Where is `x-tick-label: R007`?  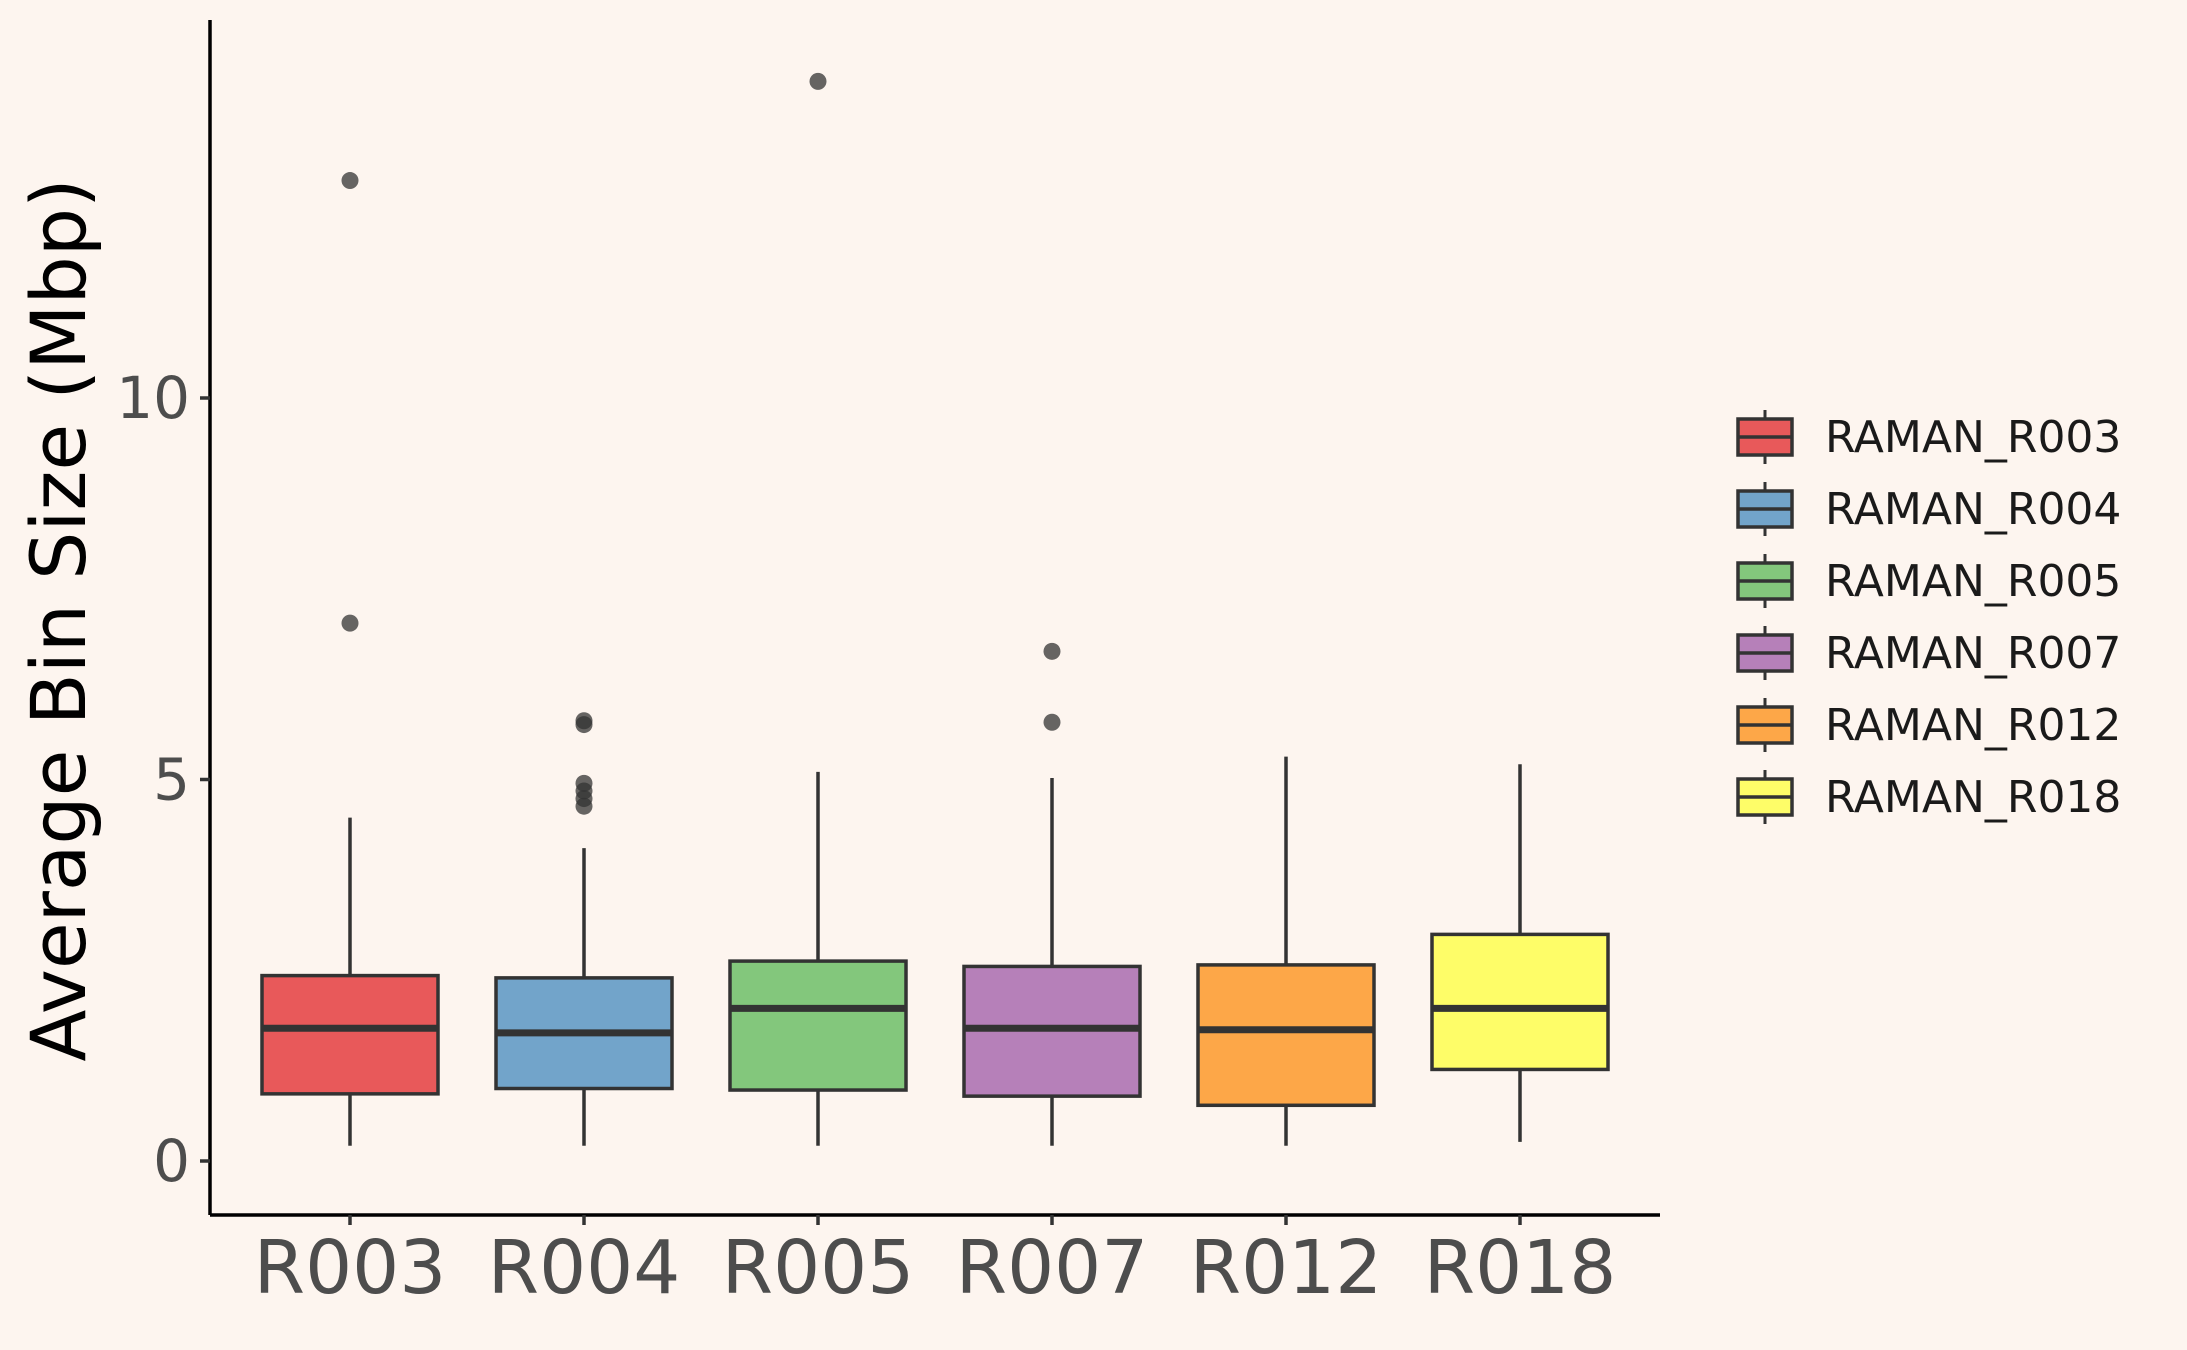 x-tick-label: R007 is located at coordinates (1052, 1268).